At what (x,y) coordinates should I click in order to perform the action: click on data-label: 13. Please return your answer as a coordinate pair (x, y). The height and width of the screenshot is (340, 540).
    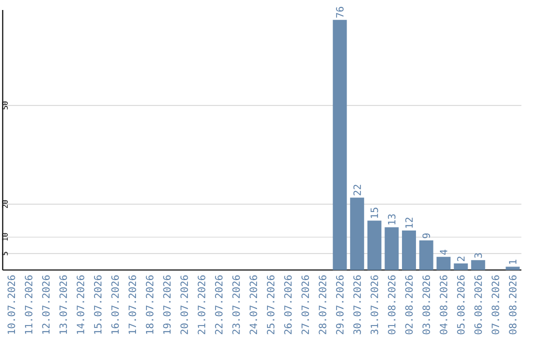
    Looking at the image, I should click on (392, 219).